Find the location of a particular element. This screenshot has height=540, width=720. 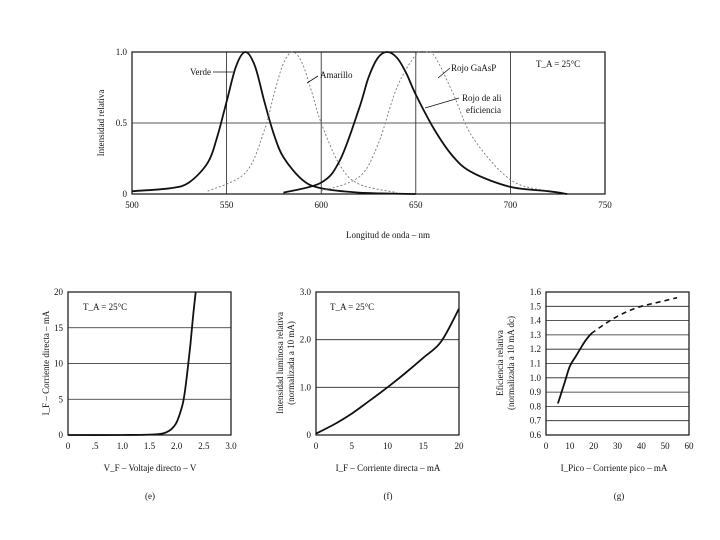

spectral-y-ticks: 0 0.5 1.0 is located at coordinates (122, 123).